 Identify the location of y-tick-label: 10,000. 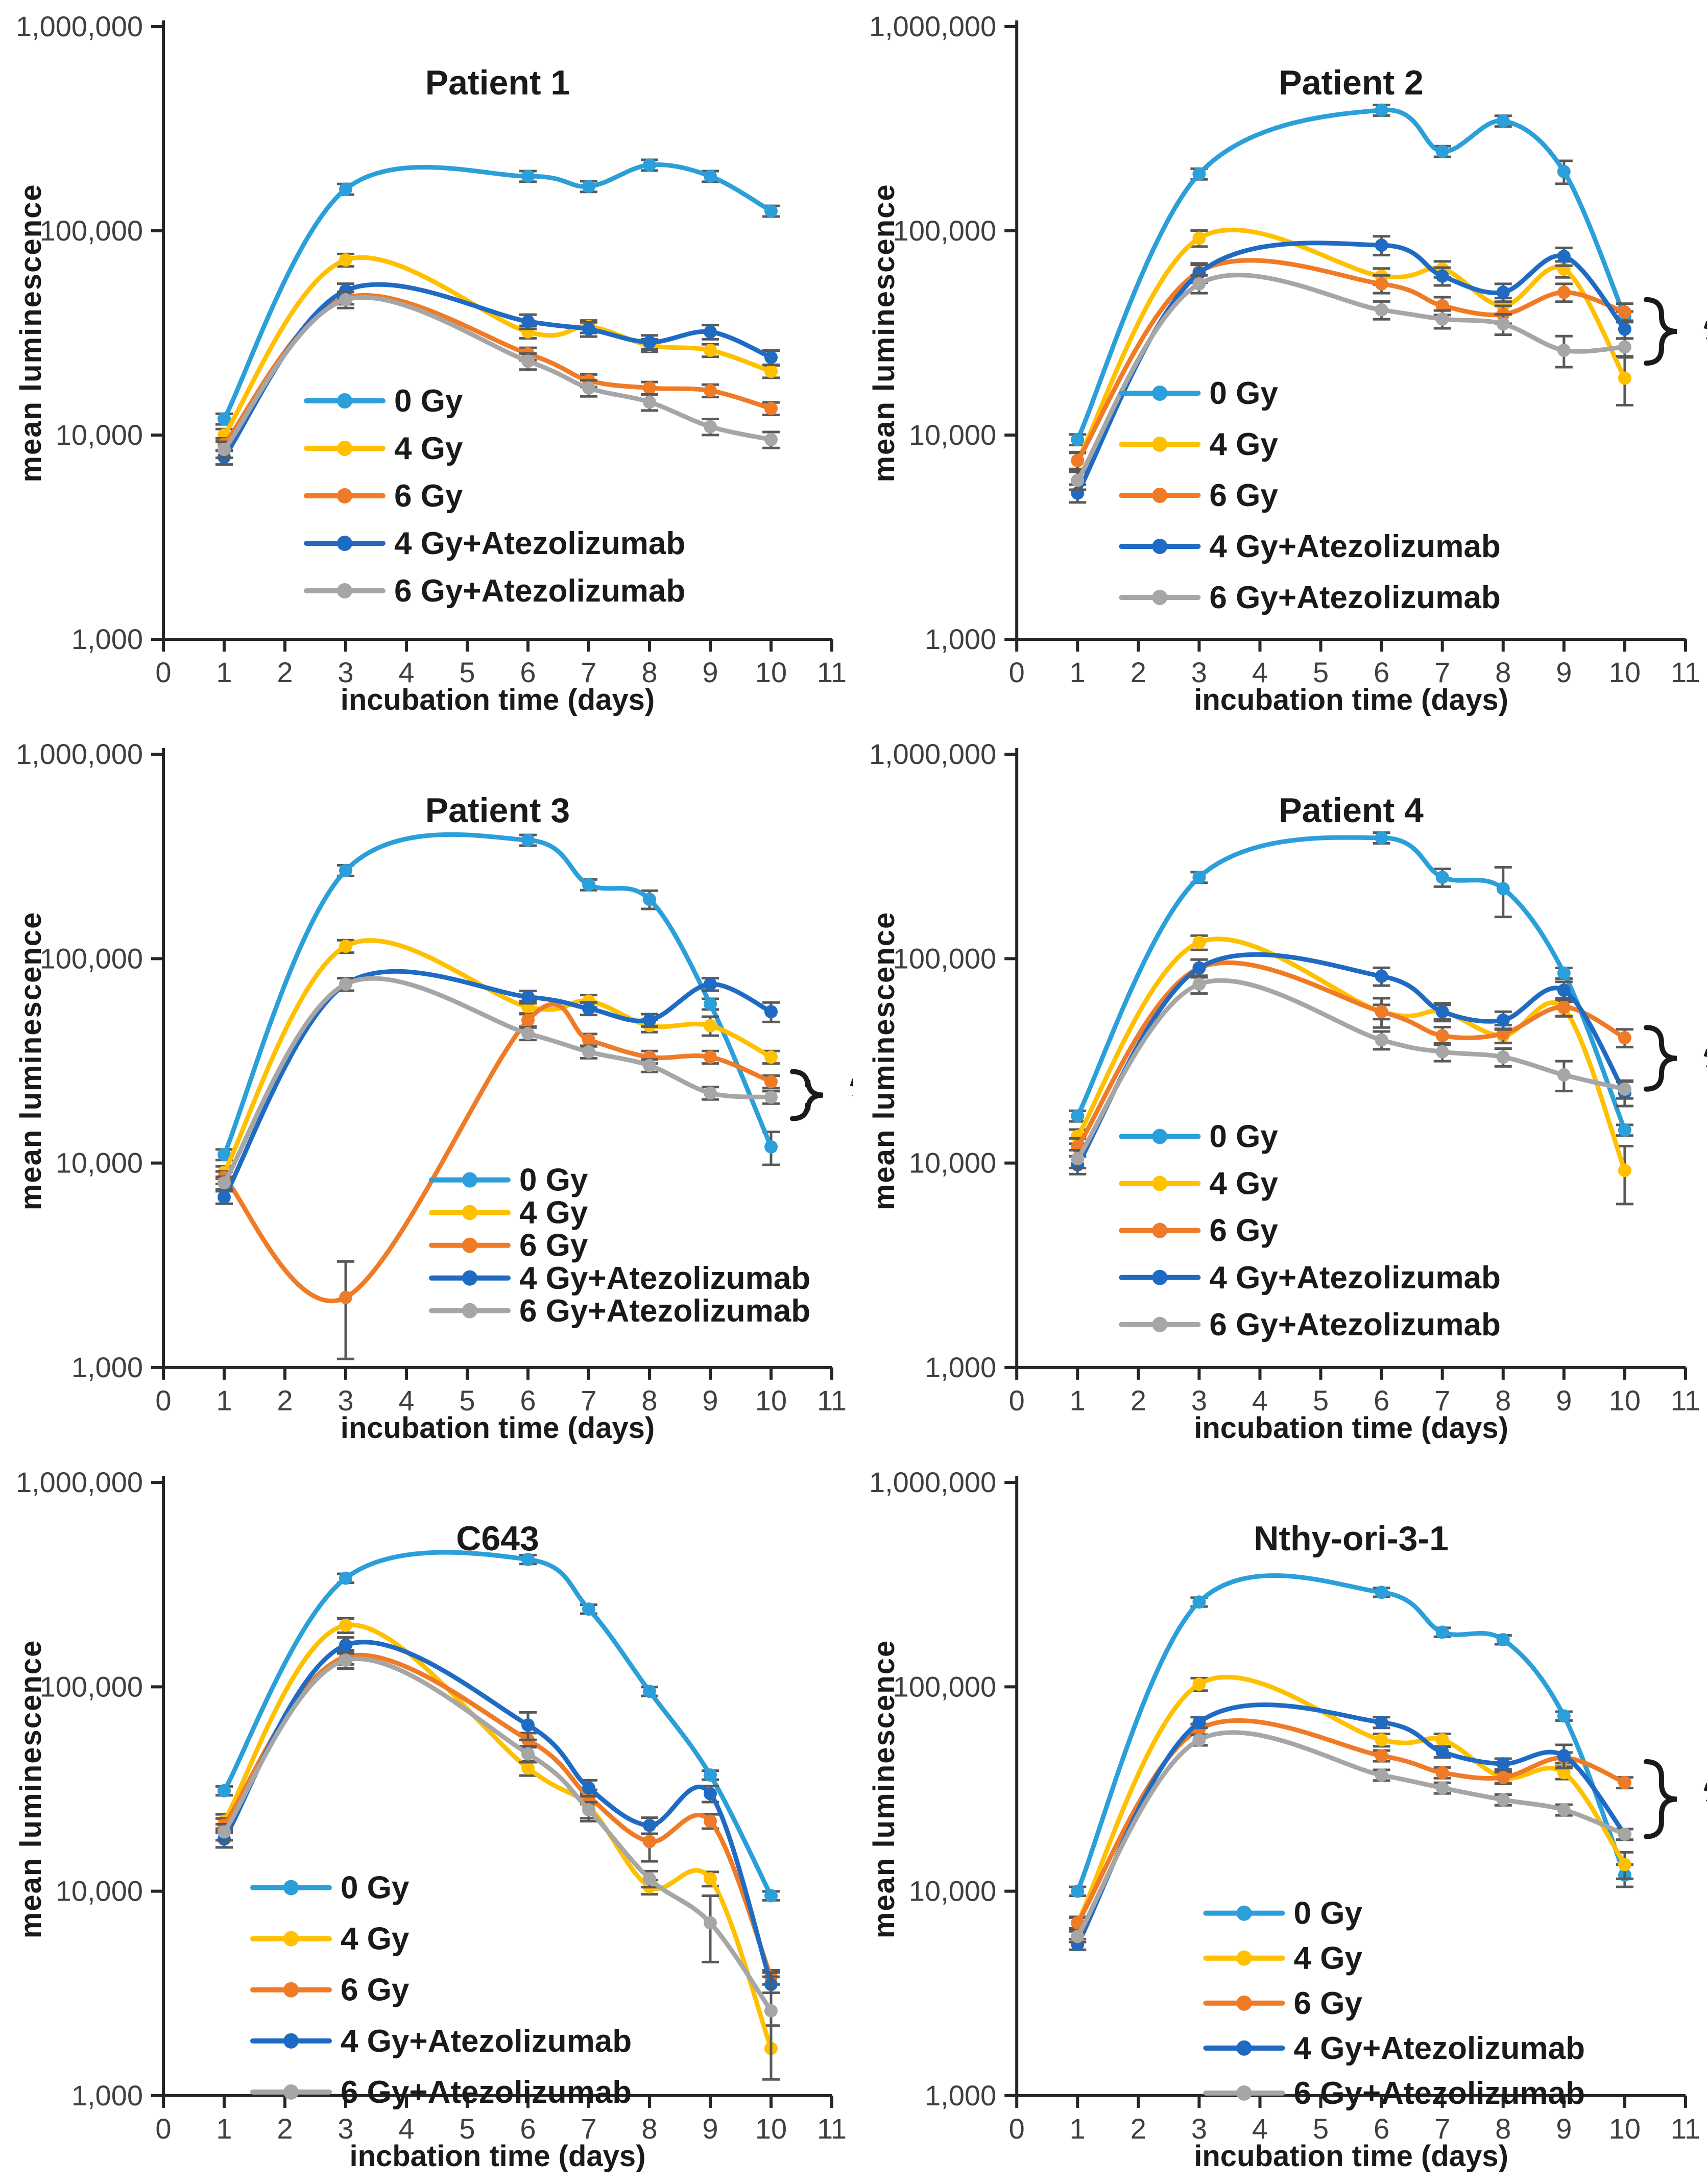
(952, 1163).